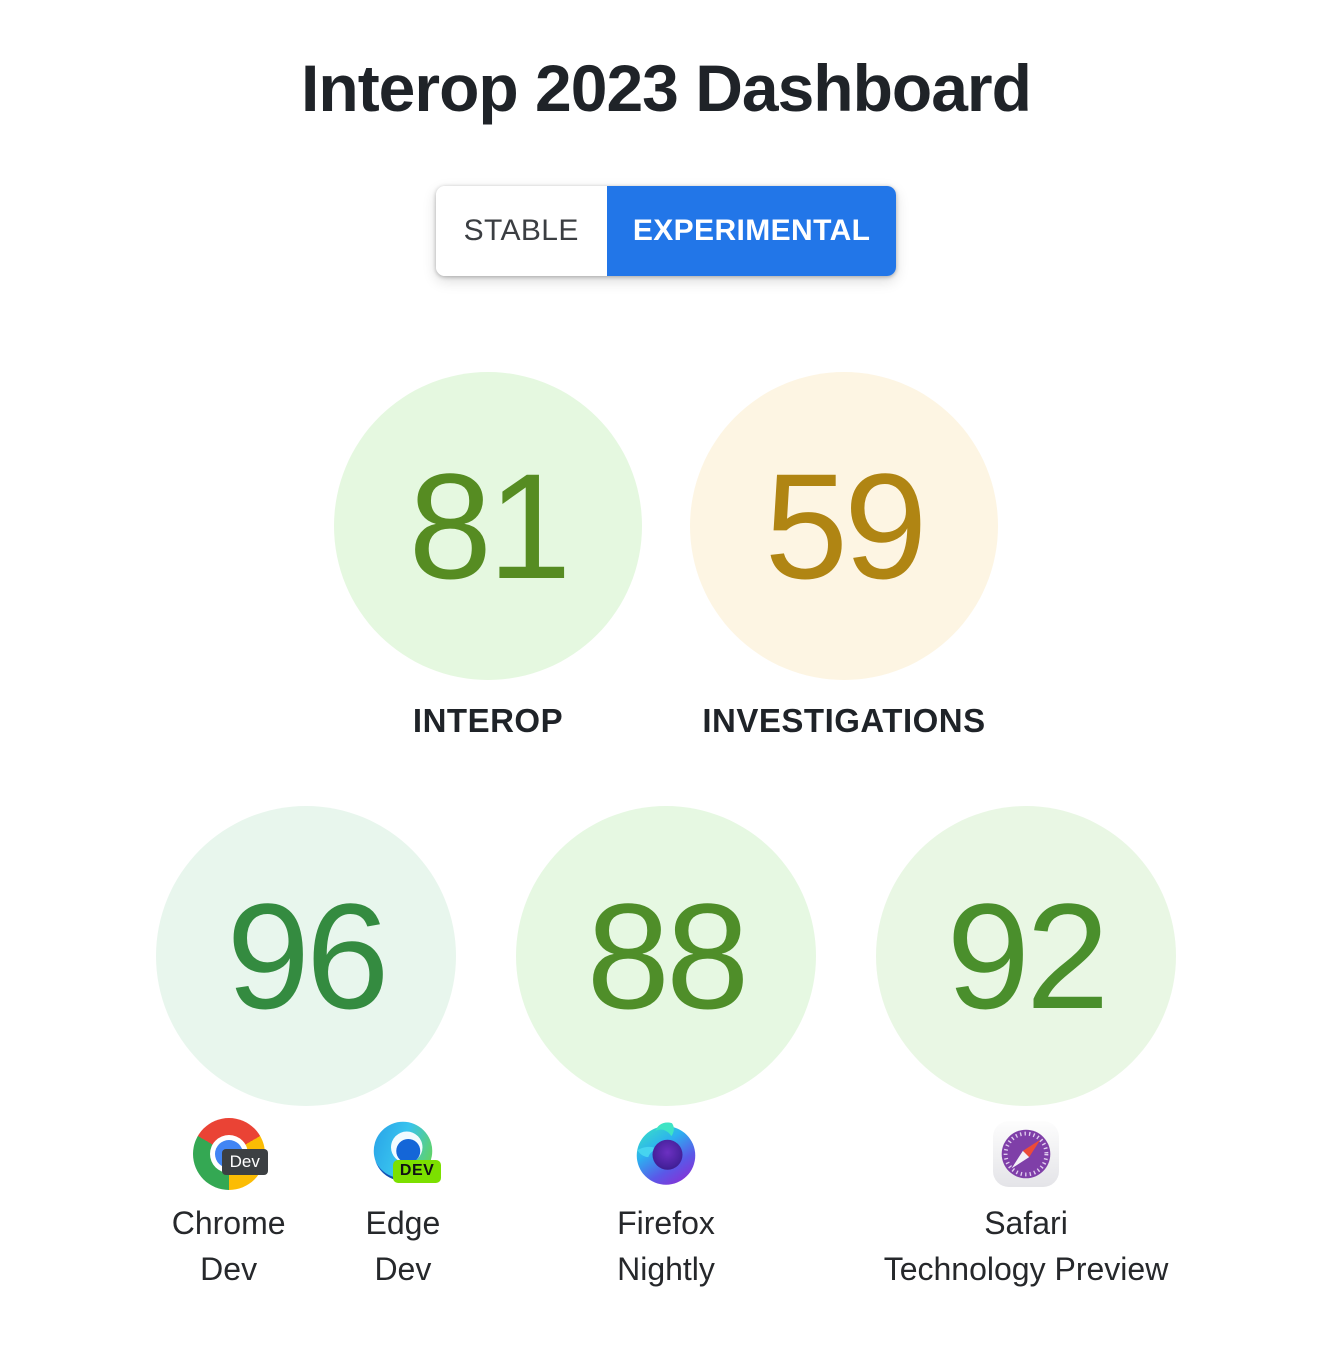 The width and height of the screenshot is (1332, 1346). I want to click on safari-technology-preview-entry: Safari Technology Preview, so click(1026, 1205).